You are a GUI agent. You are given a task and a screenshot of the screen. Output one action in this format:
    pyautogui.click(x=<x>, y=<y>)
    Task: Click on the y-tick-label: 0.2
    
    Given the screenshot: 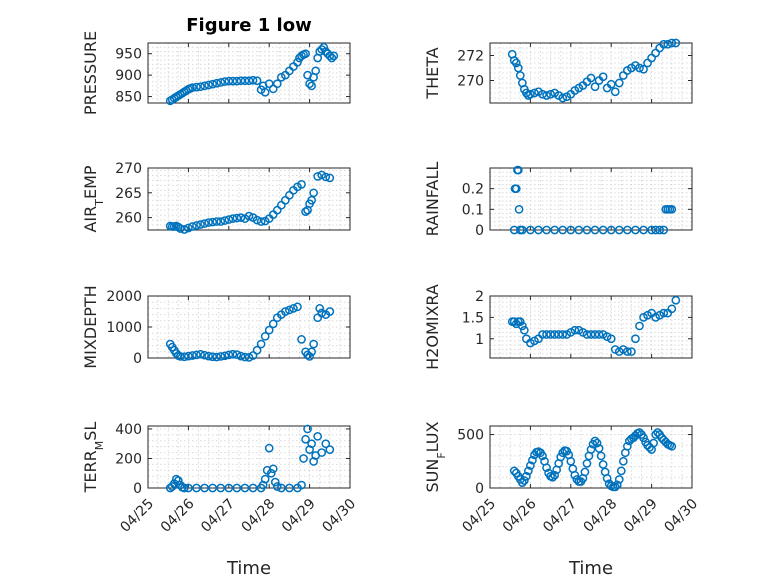 What is the action you would take?
    pyautogui.click(x=473, y=190)
    